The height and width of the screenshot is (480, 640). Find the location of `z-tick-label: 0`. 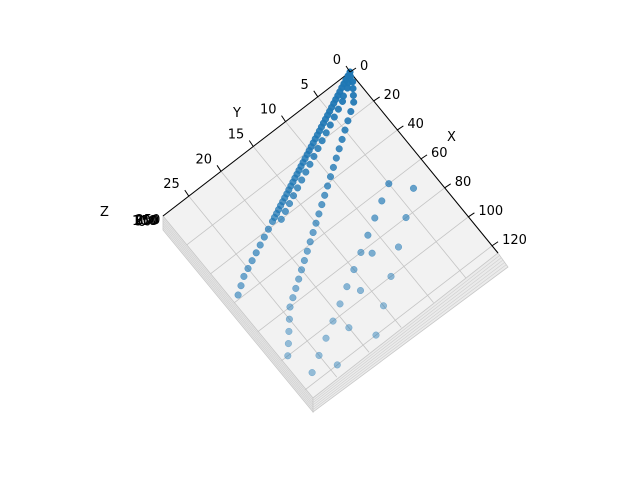

z-tick-label: 0 is located at coordinates (142, 222).